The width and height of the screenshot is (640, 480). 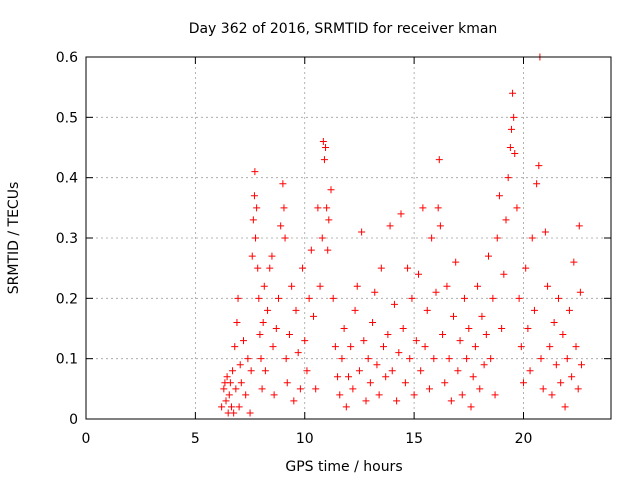 What do you see at coordinates (14, 238) in the screenshot?
I see `y-axis-label: SRMTID / TECUs` at bounding box center [14, 238].